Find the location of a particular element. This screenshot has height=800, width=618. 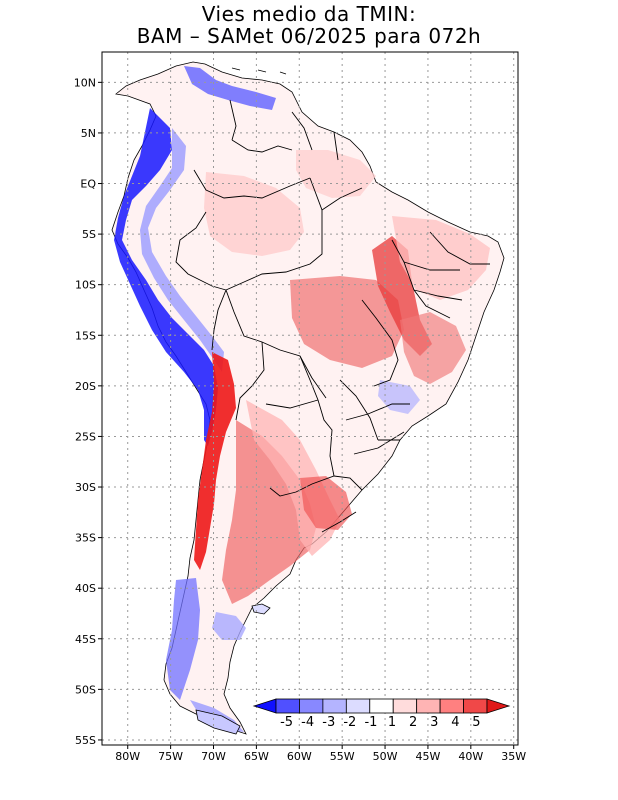

bias-pink-northeast is located at coordinates (441, 258).